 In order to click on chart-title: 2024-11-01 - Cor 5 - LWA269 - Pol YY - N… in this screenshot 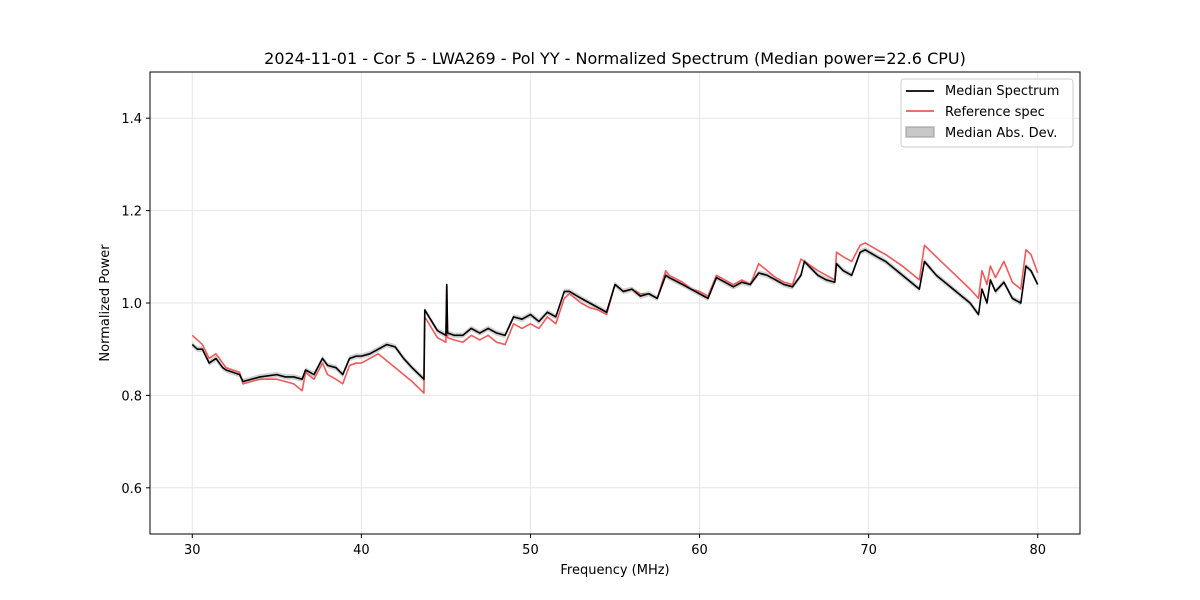, I will do `click(615, 58)`.